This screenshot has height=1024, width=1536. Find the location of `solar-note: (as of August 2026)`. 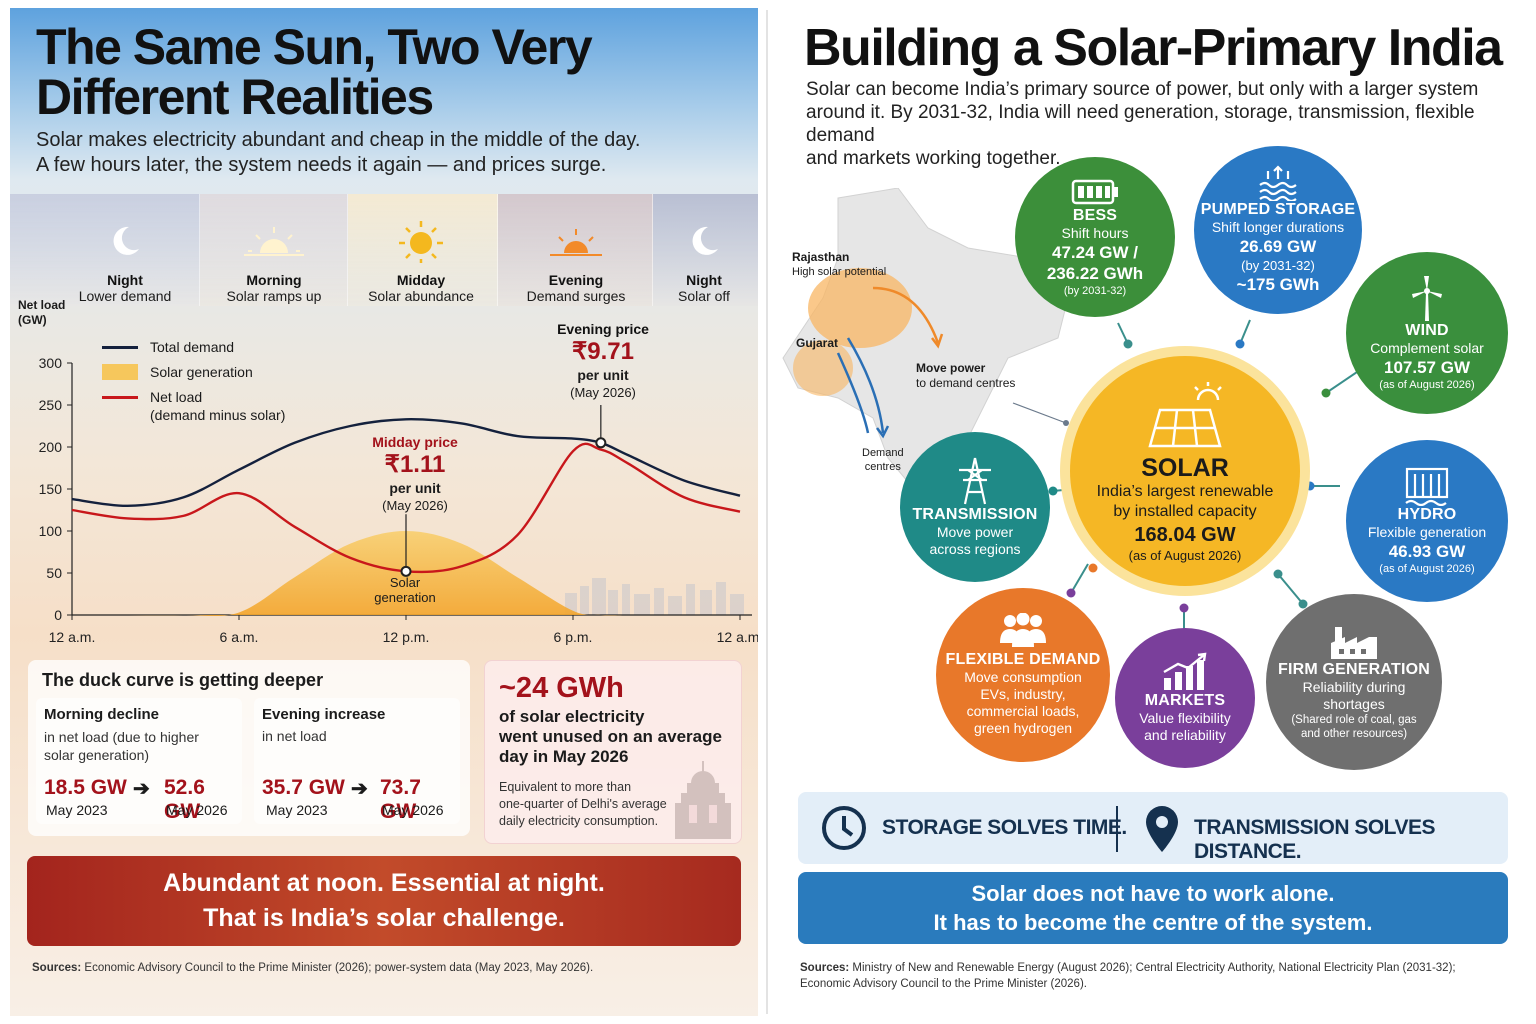

solar-note: (as of August 2026) is located at coordinates (1185, 555).